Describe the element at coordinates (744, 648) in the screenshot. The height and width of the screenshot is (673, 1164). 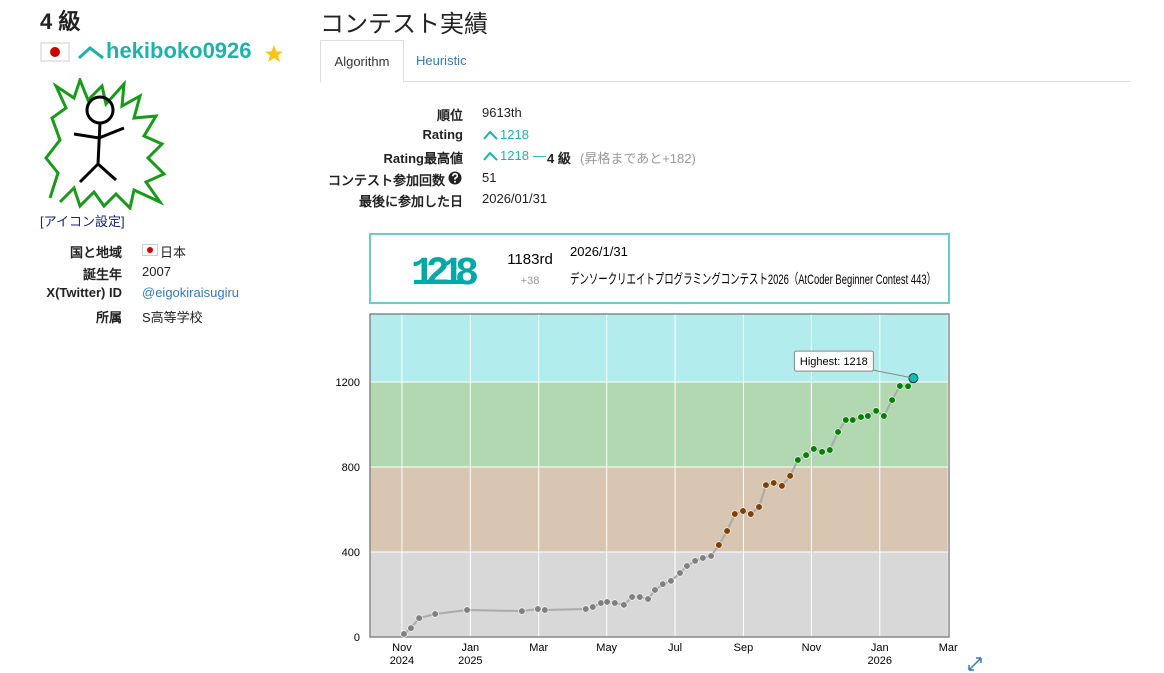
I see `x-tick-label: Sep` at that location.